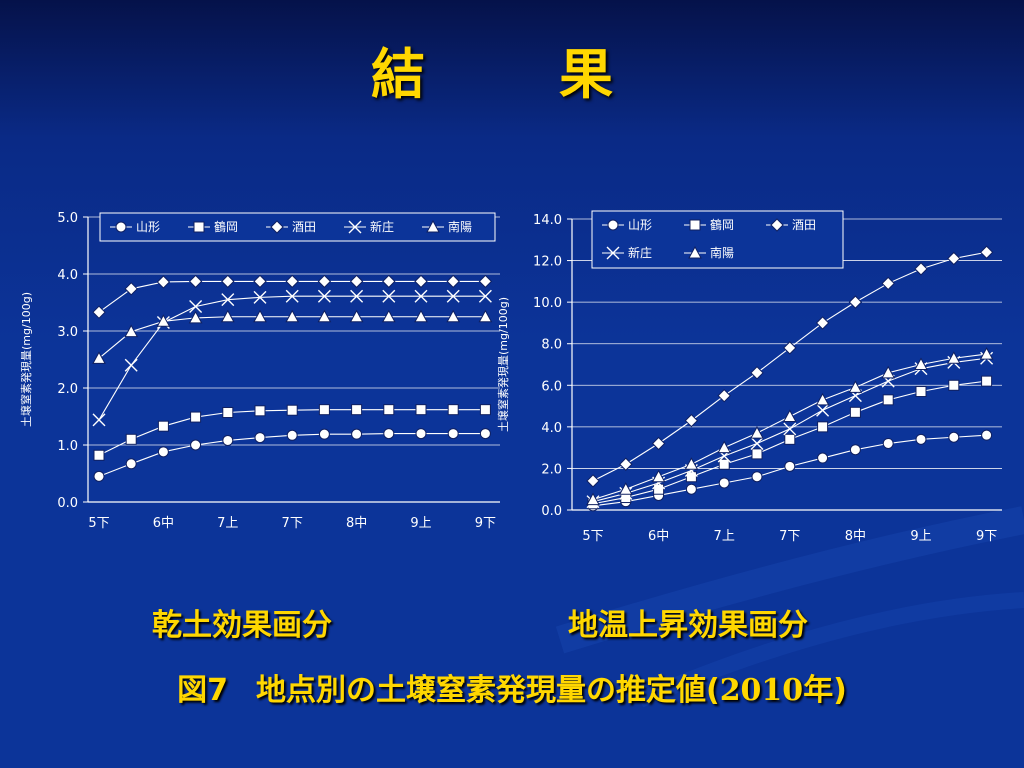 The image size is (1024, 768). Describe the element at coordinates (67, 218) in the screenshot. I see `y-tick-label: 5.0` at that location.